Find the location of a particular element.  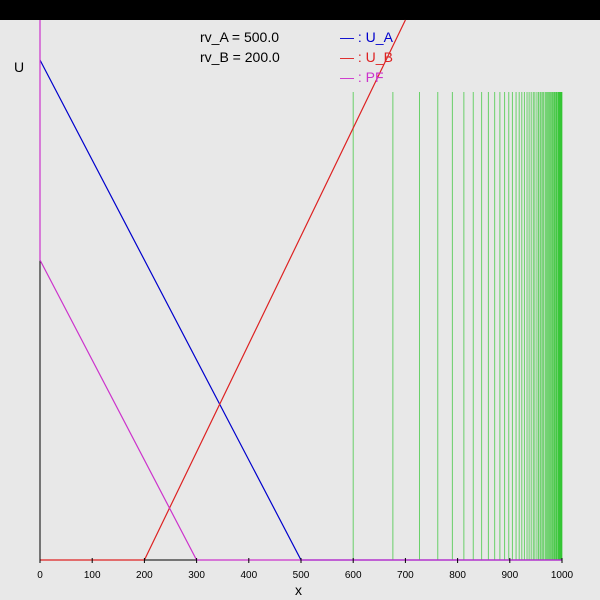

x-tick-label-1000: 1000 is located at coordinates (562, 575).